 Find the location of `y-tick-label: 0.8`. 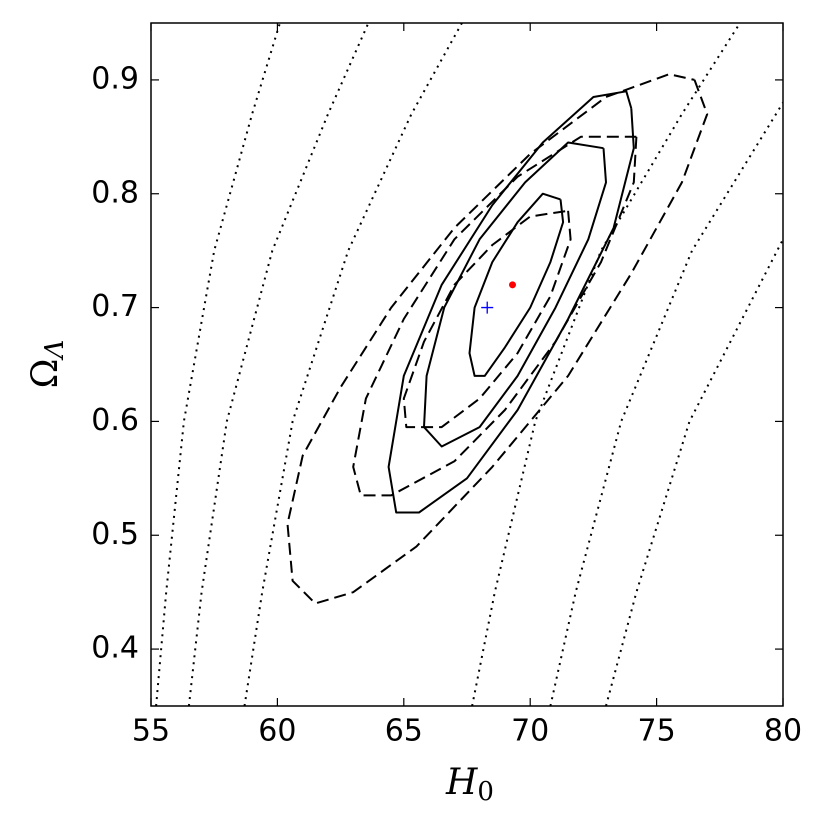

y-tick-label: 0.8 is located at coordinates (115, 192).